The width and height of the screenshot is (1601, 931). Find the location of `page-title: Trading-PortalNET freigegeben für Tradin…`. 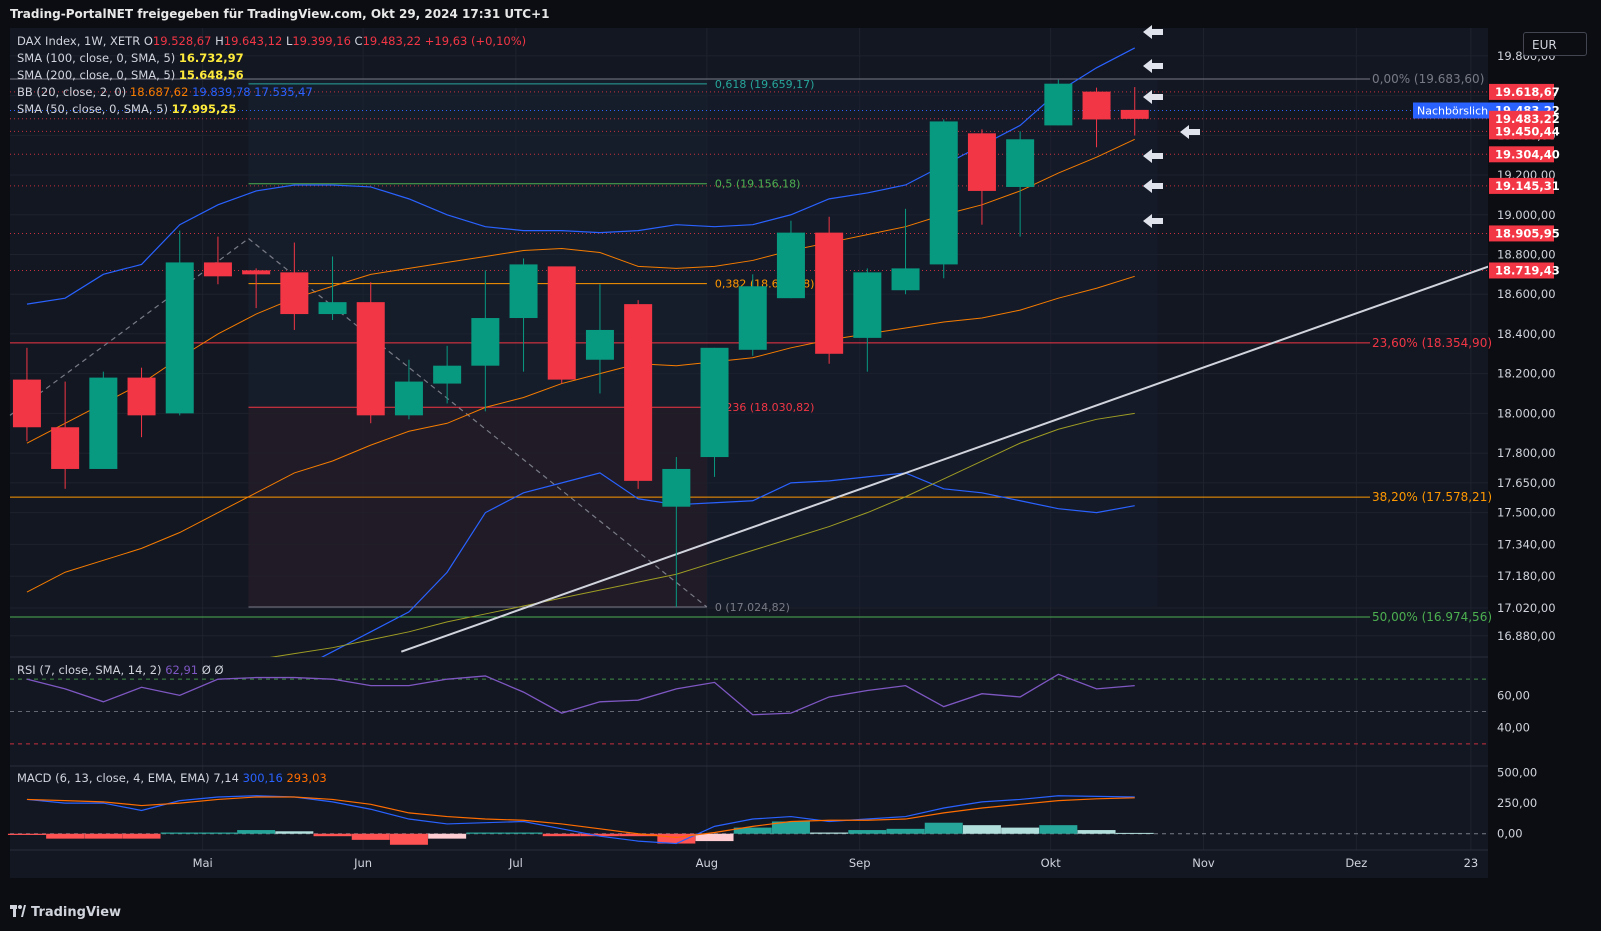

page-title: Trading-PortalNET freigegeben für Tradin… is located at coordinates (280, 14).